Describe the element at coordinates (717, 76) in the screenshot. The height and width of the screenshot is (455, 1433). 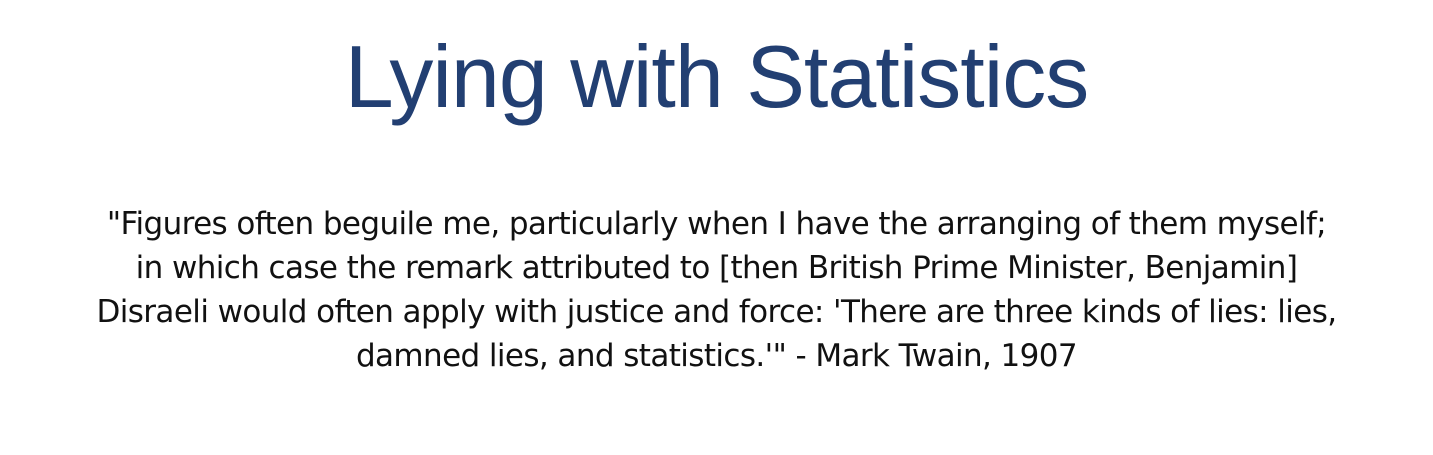
I see `page-title: Lying with Statistics` at that location.